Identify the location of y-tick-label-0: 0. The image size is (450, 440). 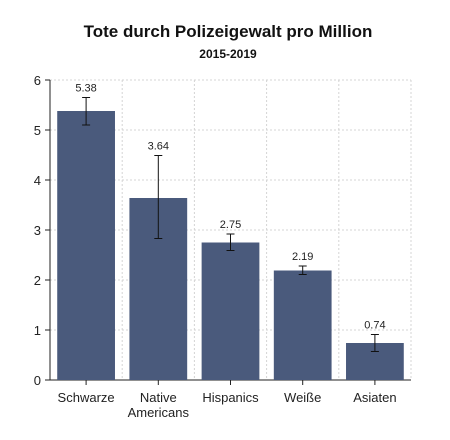
(37, 380).